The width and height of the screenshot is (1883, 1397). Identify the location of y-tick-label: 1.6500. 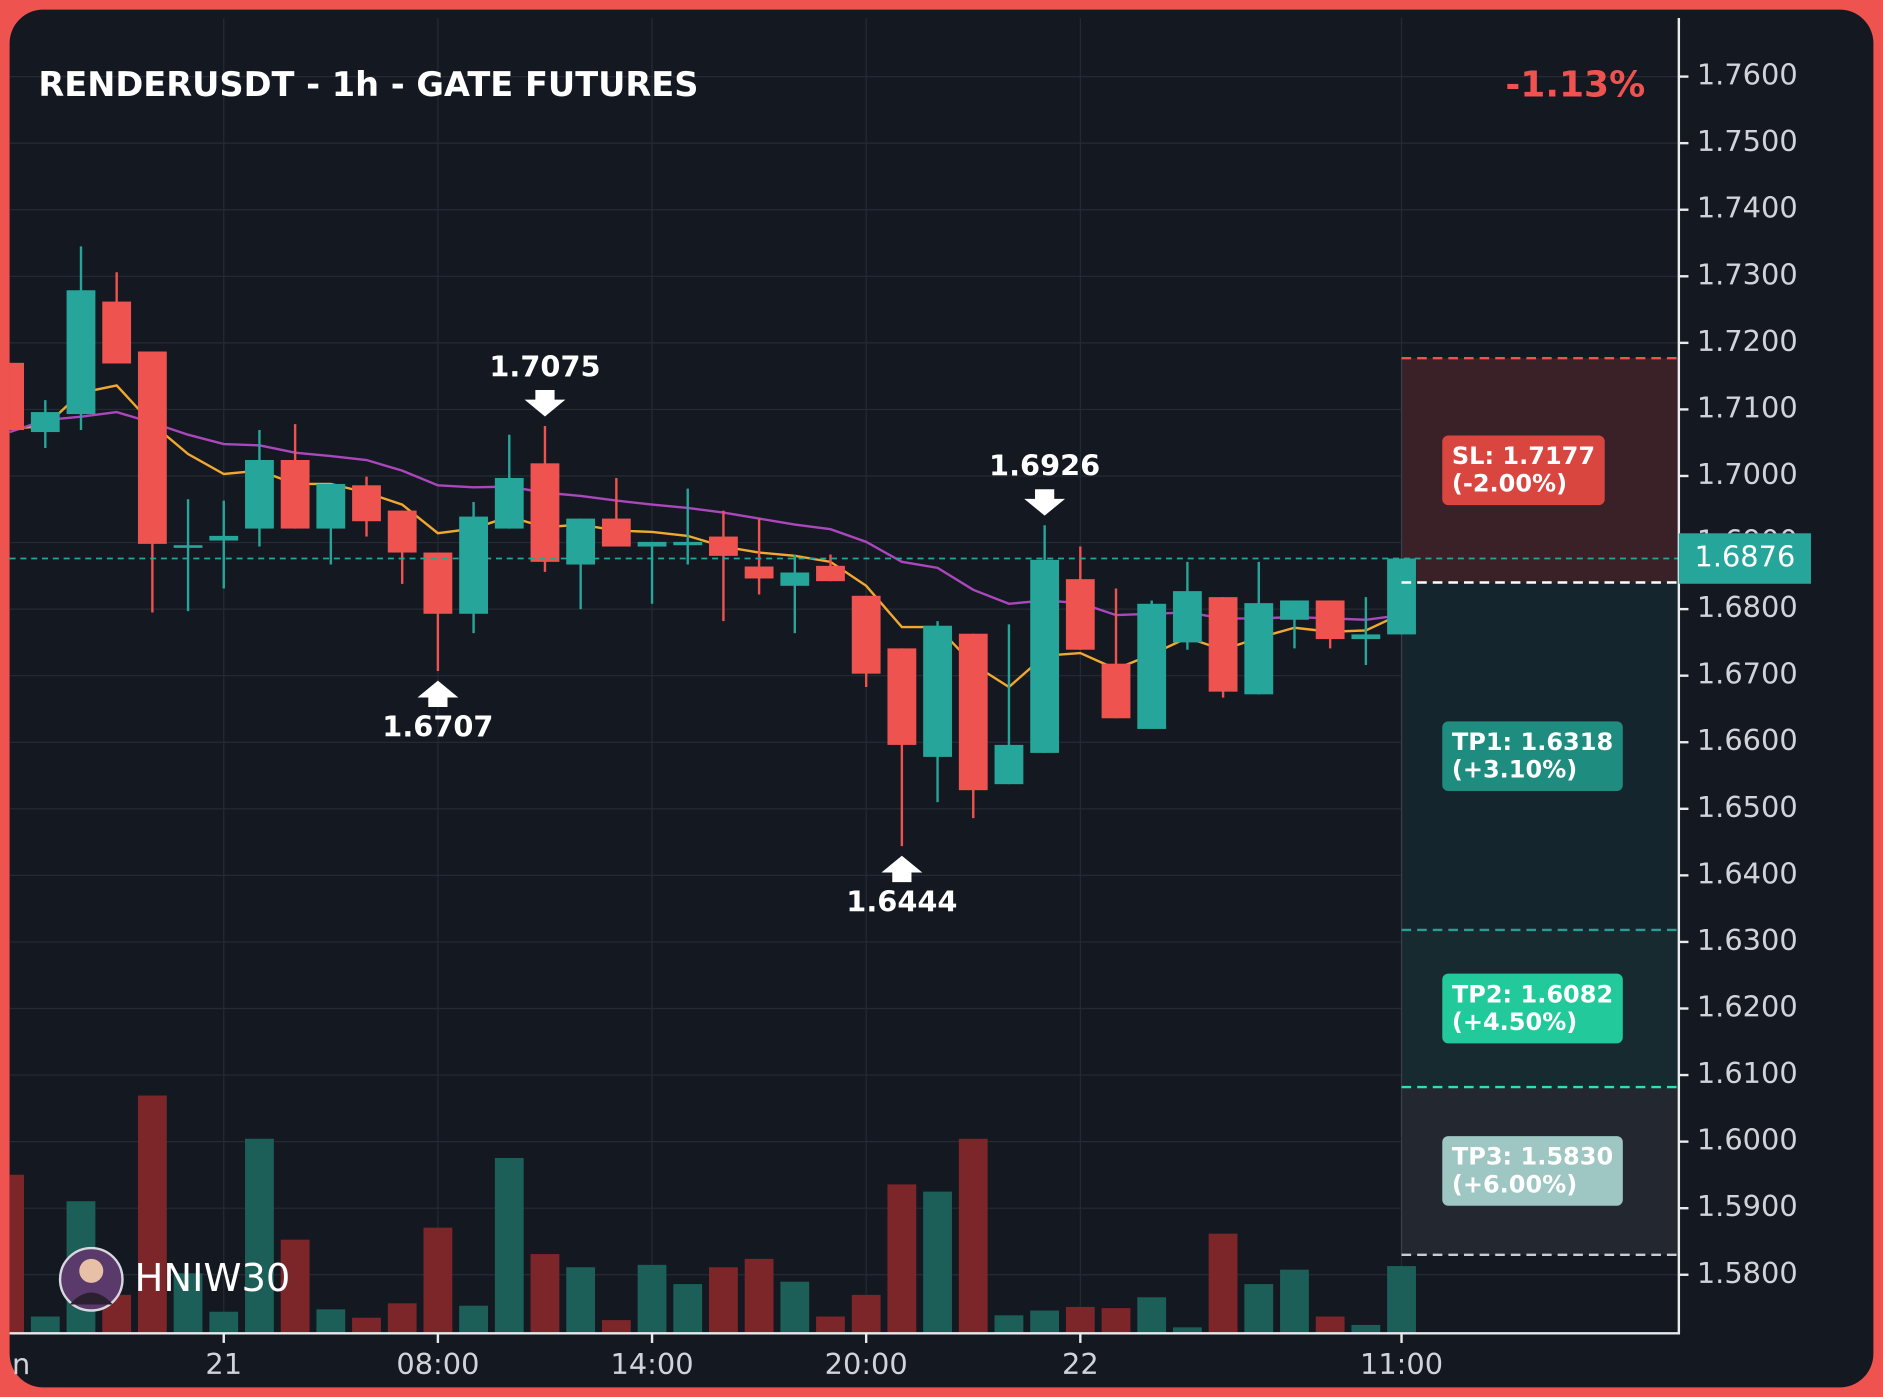
(1747, 807).